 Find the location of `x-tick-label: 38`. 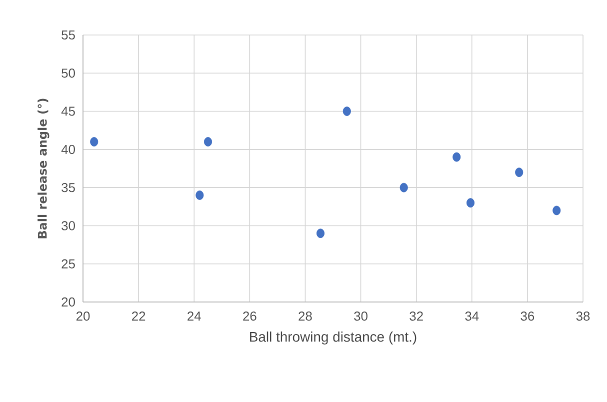

x-tick-label: 38 is located at coordinates (583, 316).